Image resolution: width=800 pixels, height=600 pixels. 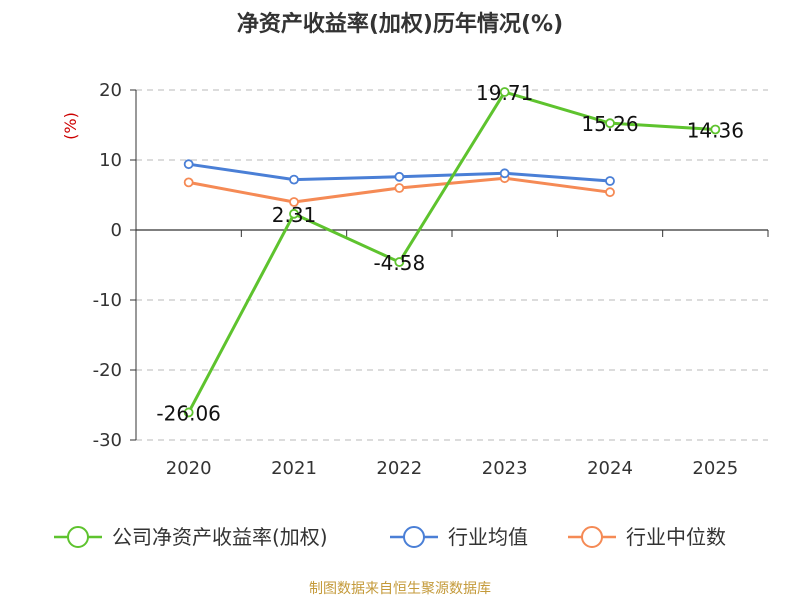 I want to click on data-label-2022: -4.58, so click(x=399, y=263).